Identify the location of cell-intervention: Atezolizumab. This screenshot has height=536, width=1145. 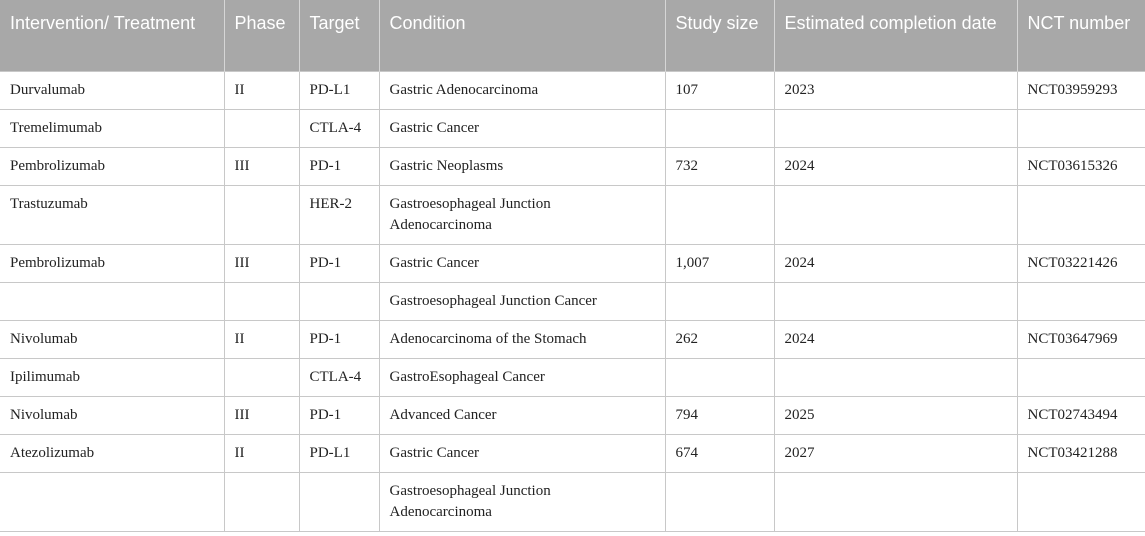
(112, 453).